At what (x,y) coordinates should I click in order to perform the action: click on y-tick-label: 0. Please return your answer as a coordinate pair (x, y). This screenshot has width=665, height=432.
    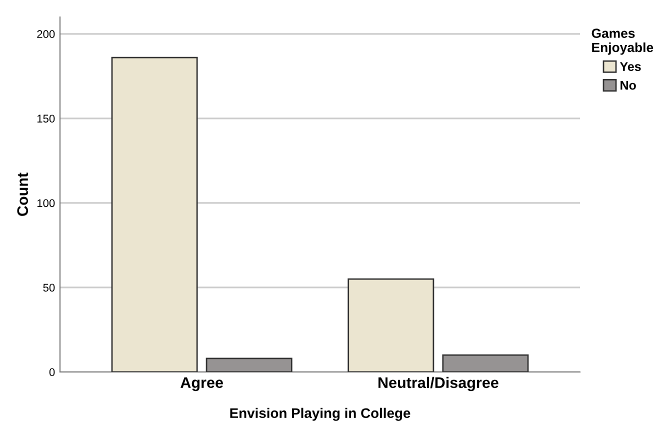
    Looking at the image, I should click on (52, 372).